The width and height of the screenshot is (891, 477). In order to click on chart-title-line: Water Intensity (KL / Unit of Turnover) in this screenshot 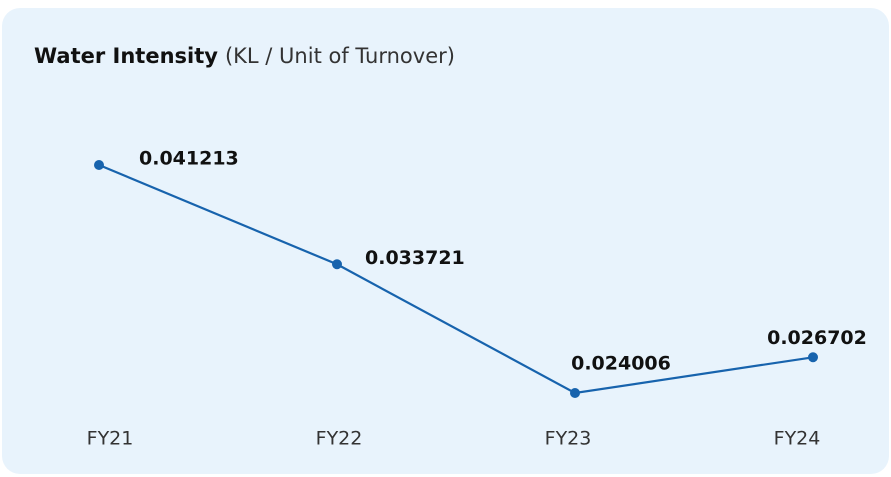, I will do `click(244, 56)`.